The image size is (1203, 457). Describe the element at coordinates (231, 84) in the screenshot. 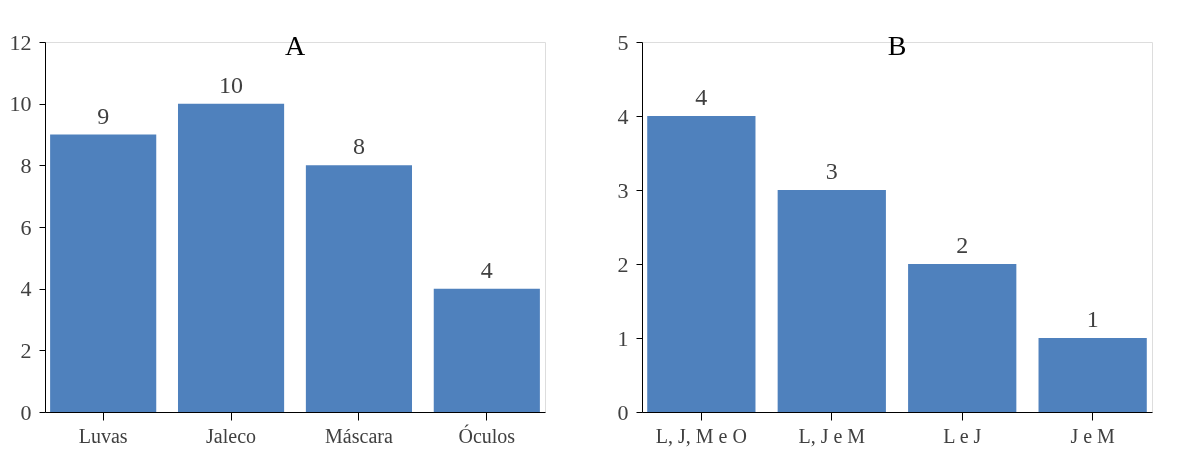

I see `data-label: 10` at that location.